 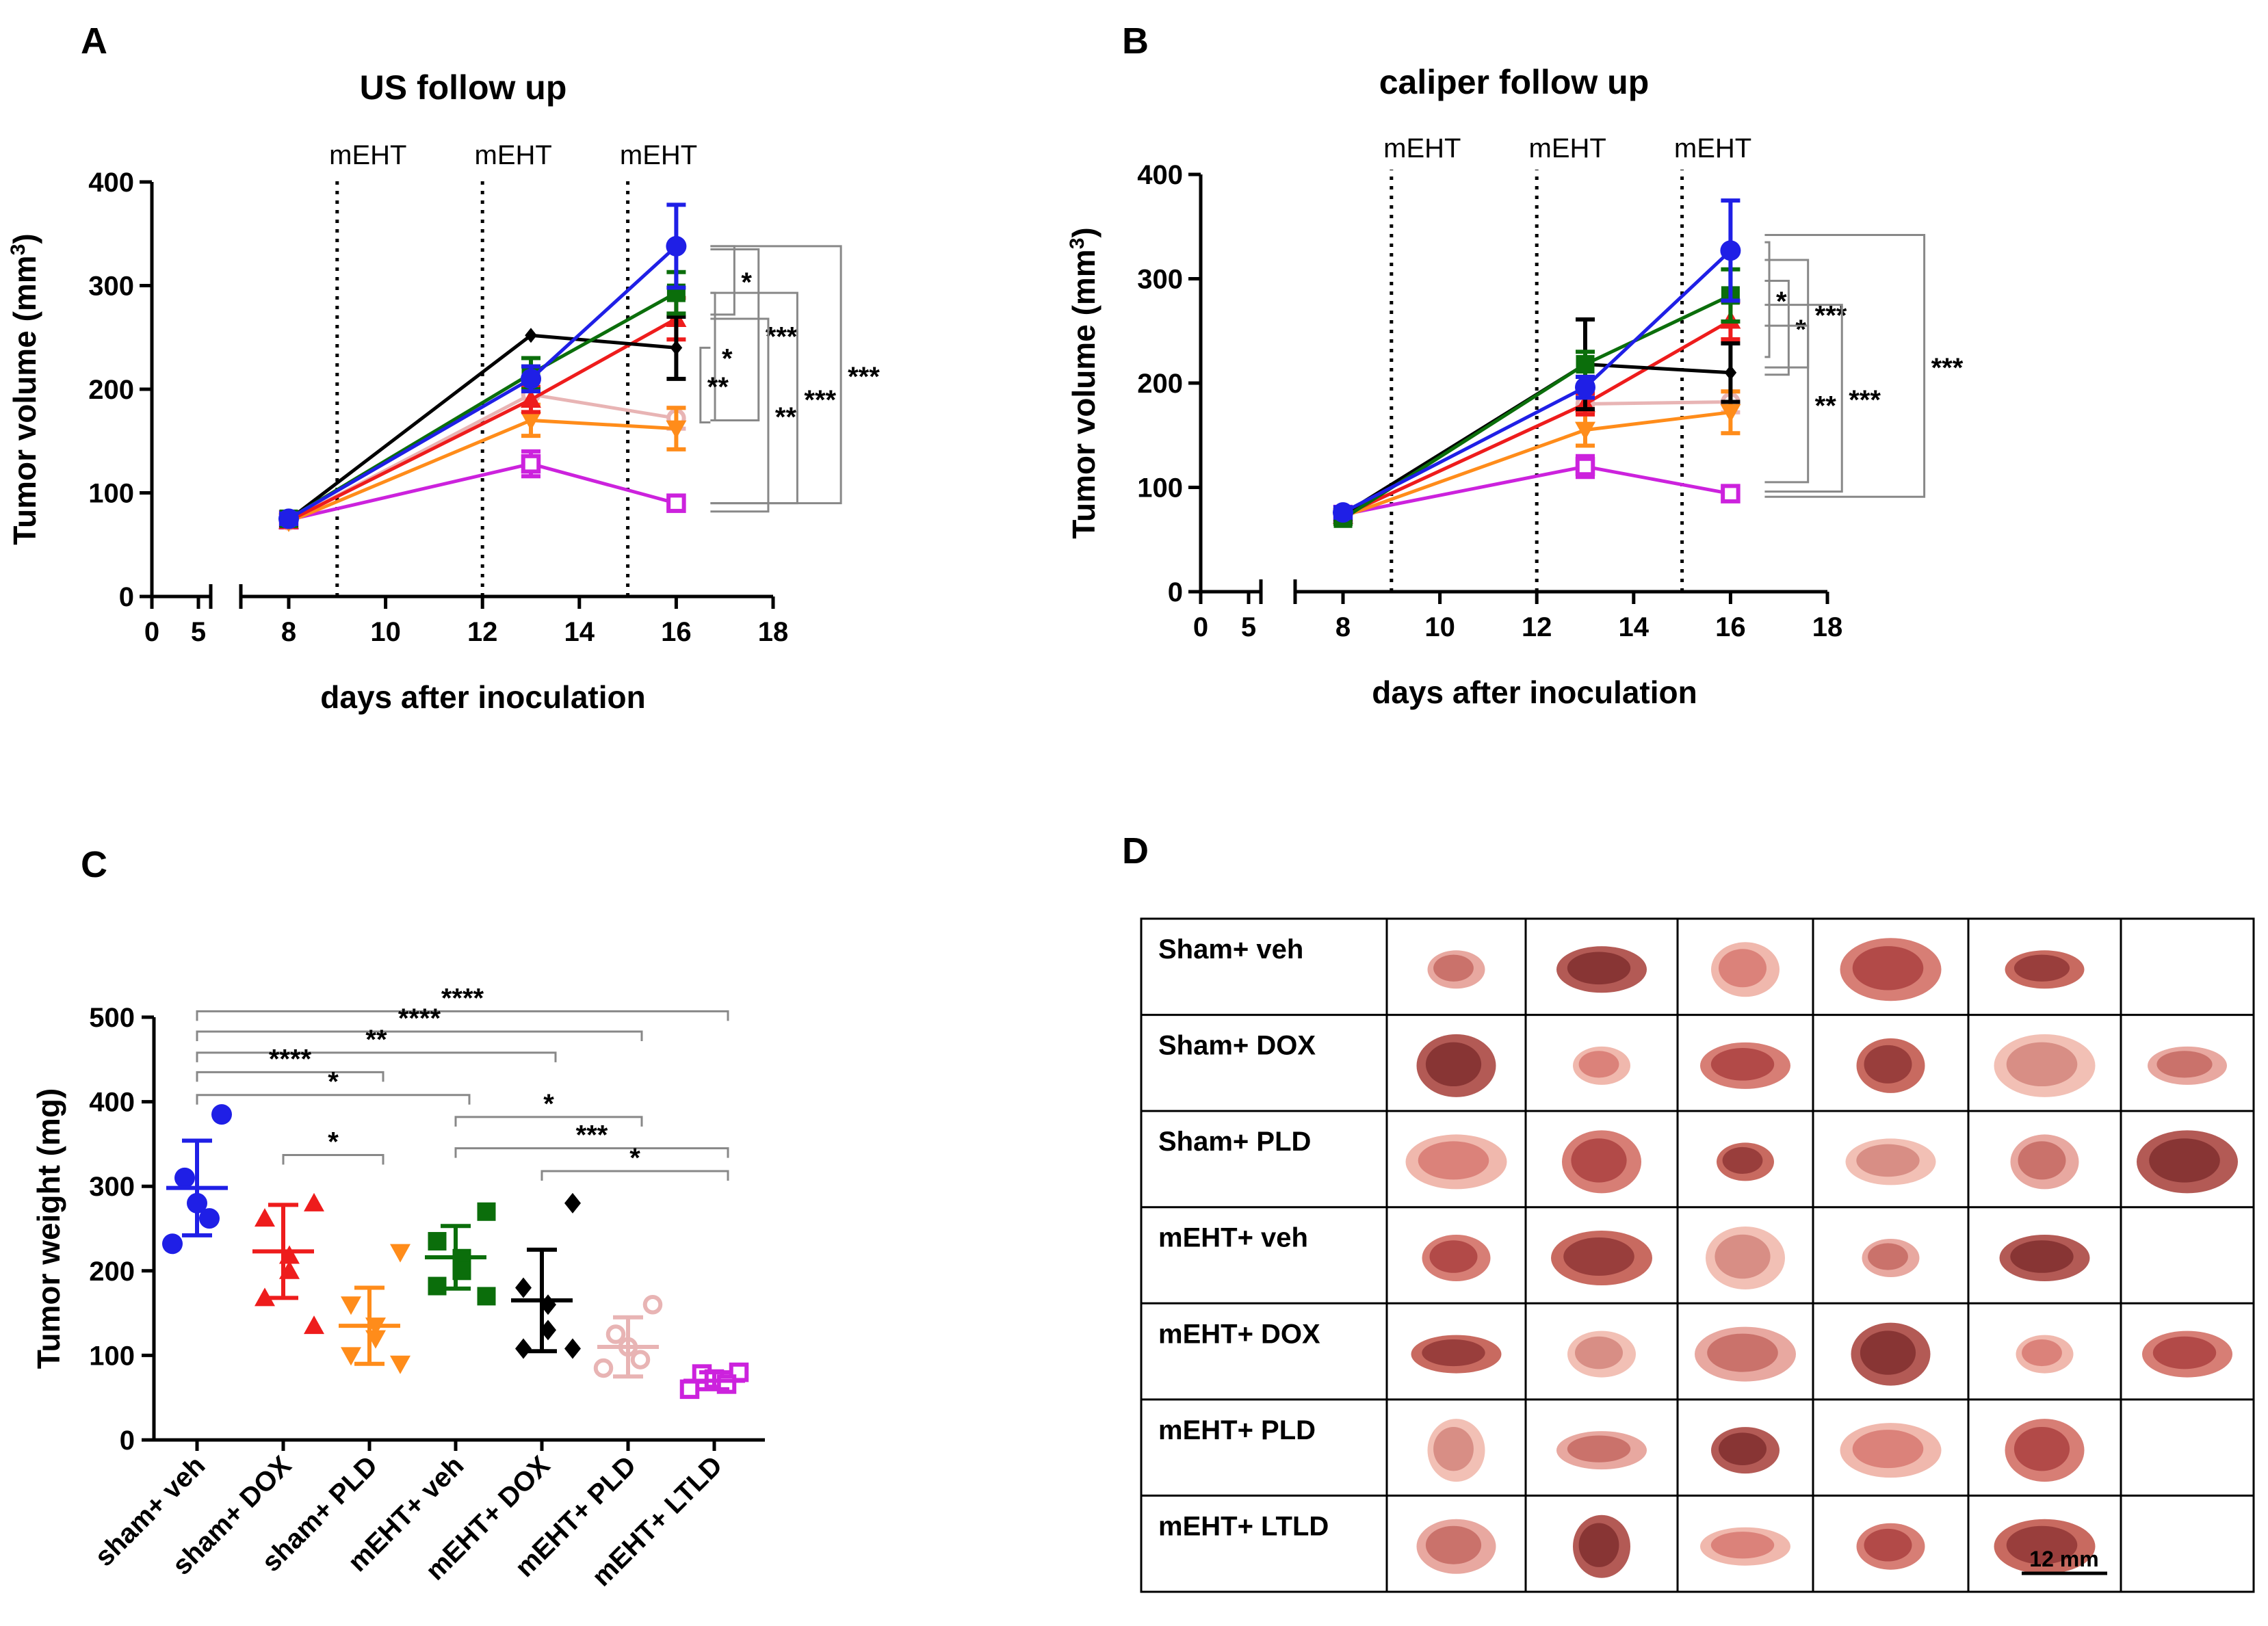 I want to click on panel-b-letter: B, so click(x=1135, y=42).